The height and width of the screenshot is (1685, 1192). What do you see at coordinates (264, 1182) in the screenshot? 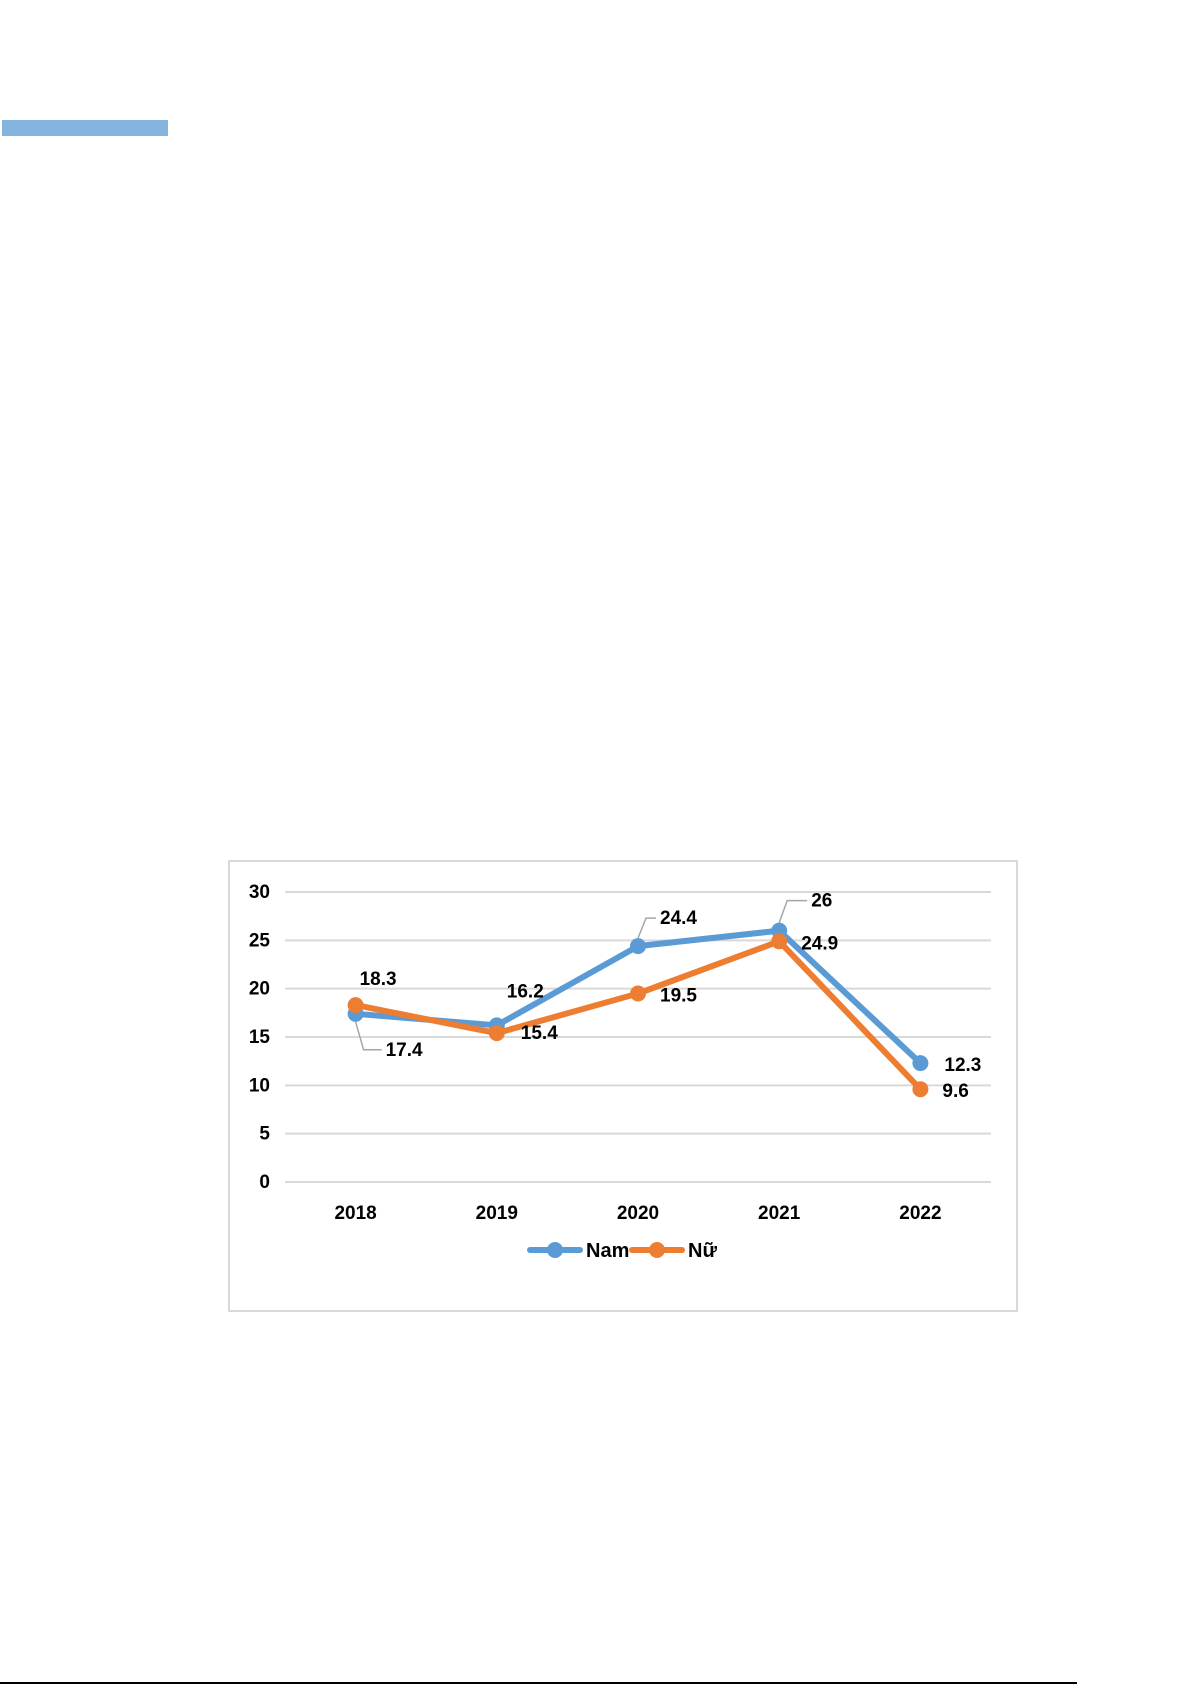
I see `y-tick-label: 0` at bounding box center [264, 1182].